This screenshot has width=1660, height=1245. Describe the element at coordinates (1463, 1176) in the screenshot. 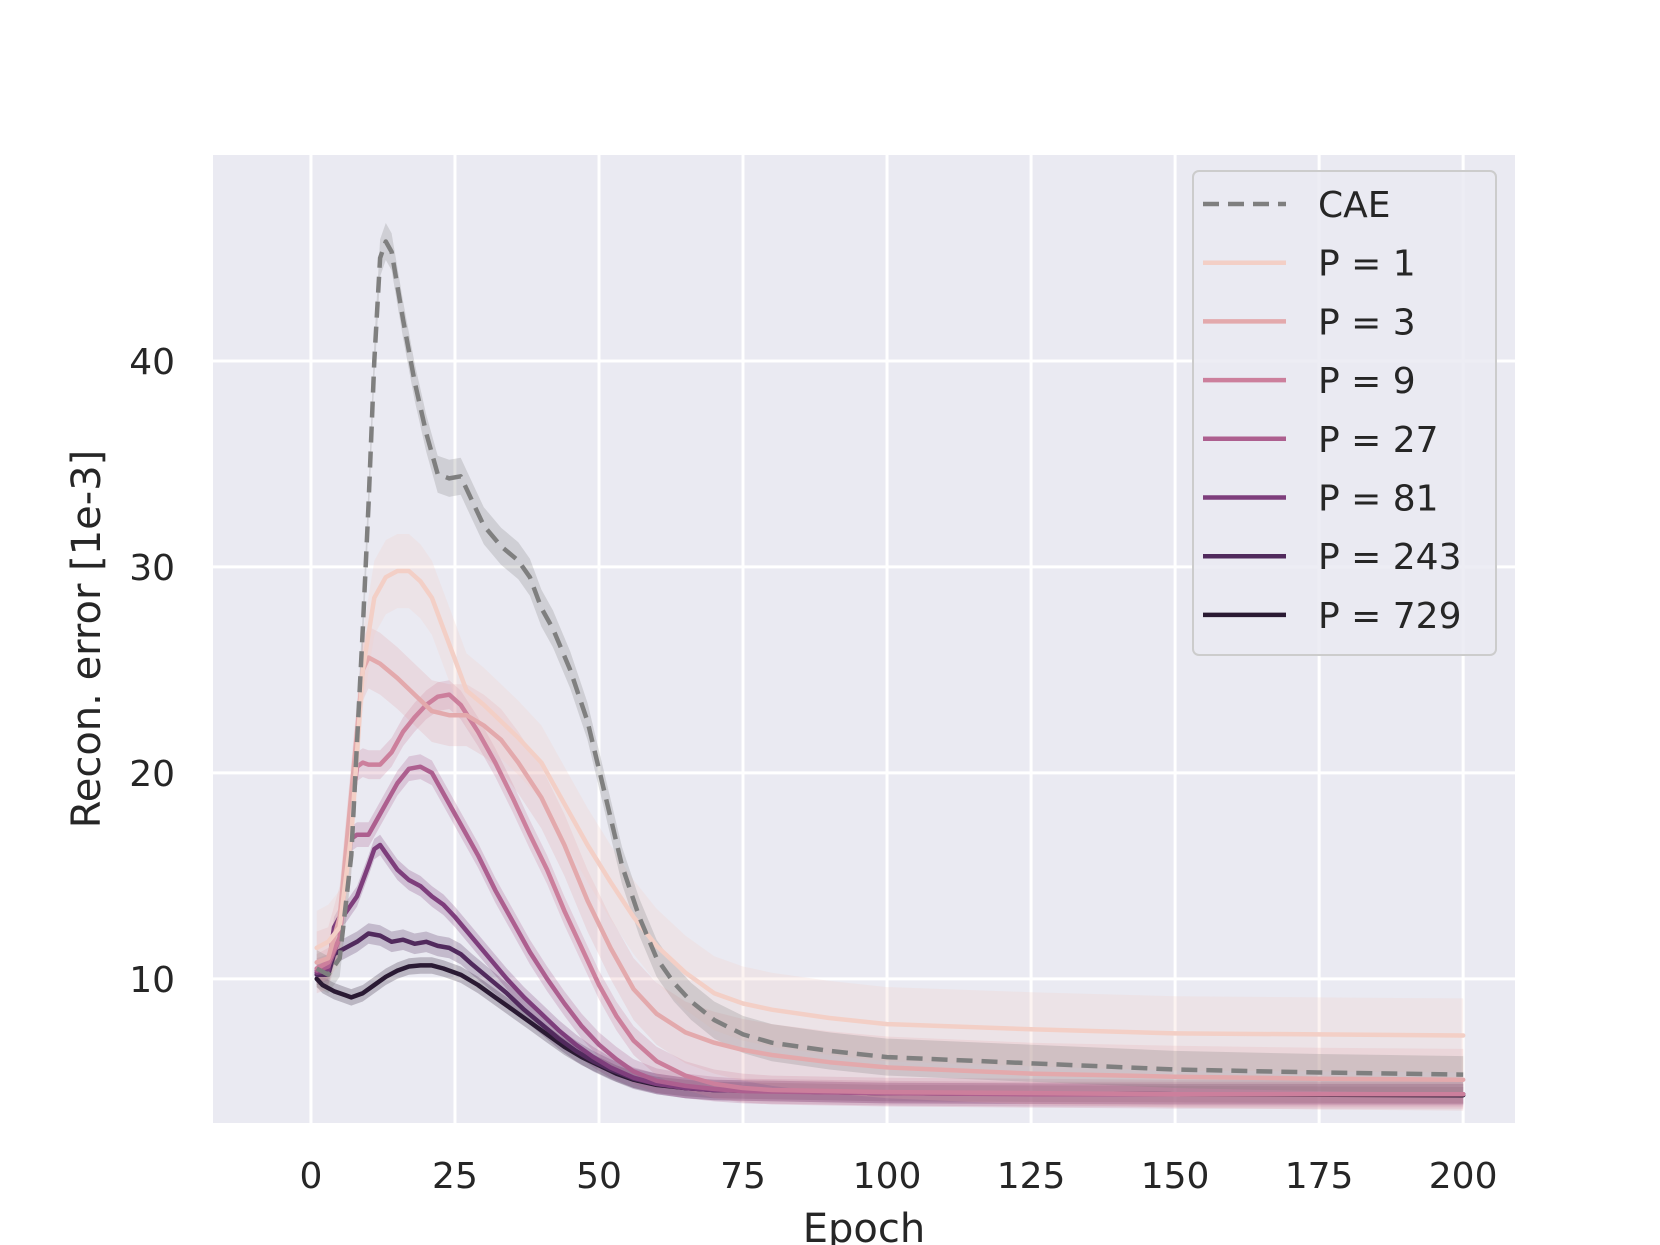

I see `x-tick-label: 200` at that location.